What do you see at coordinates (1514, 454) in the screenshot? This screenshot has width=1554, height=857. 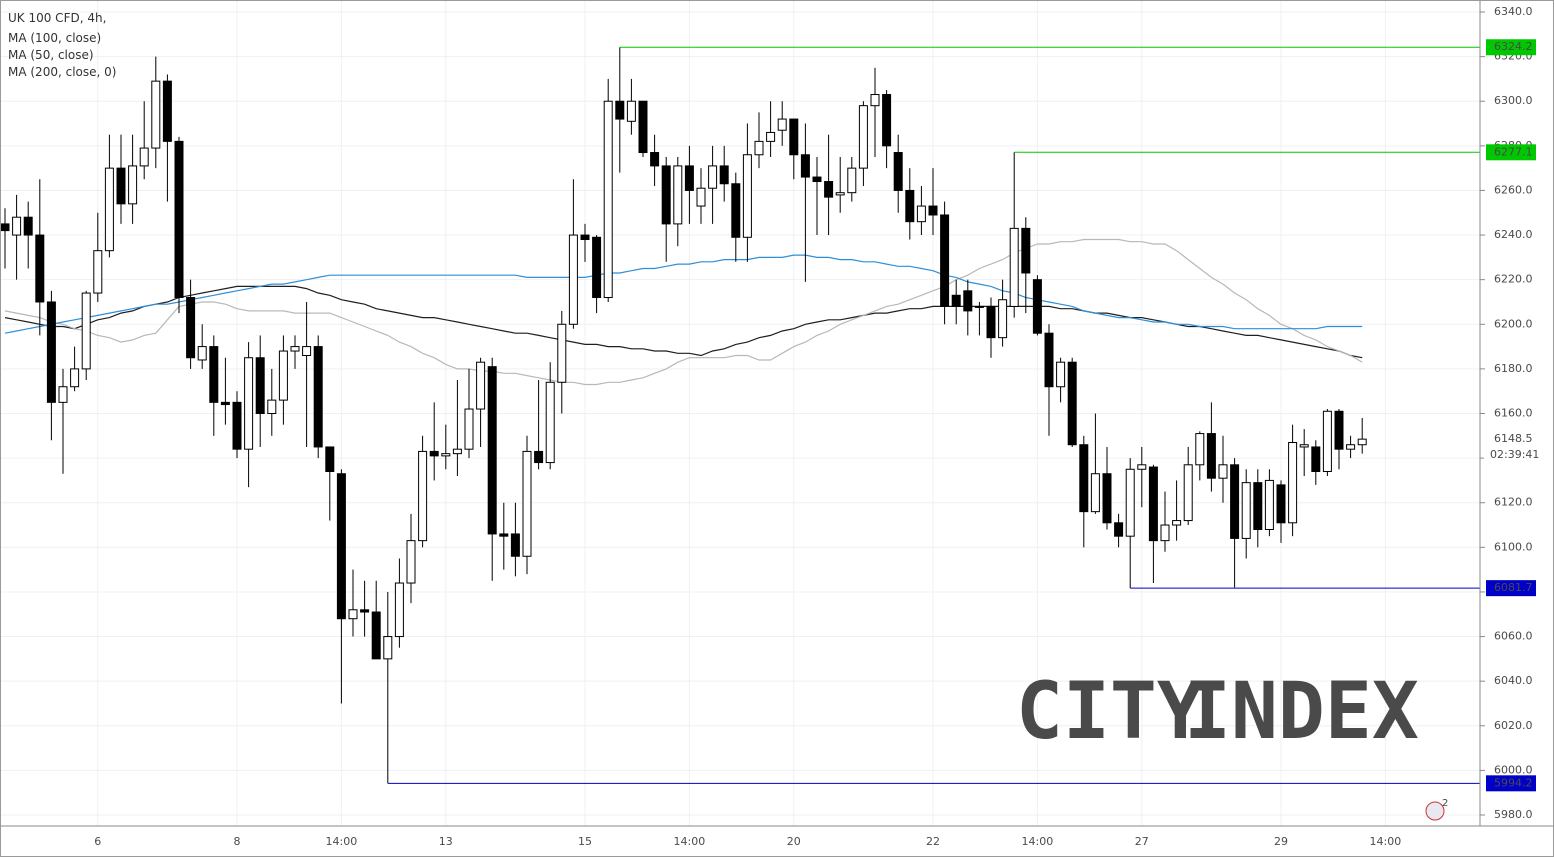 I see `countdown: 02:39:41` at bounding box center [1514, 454].